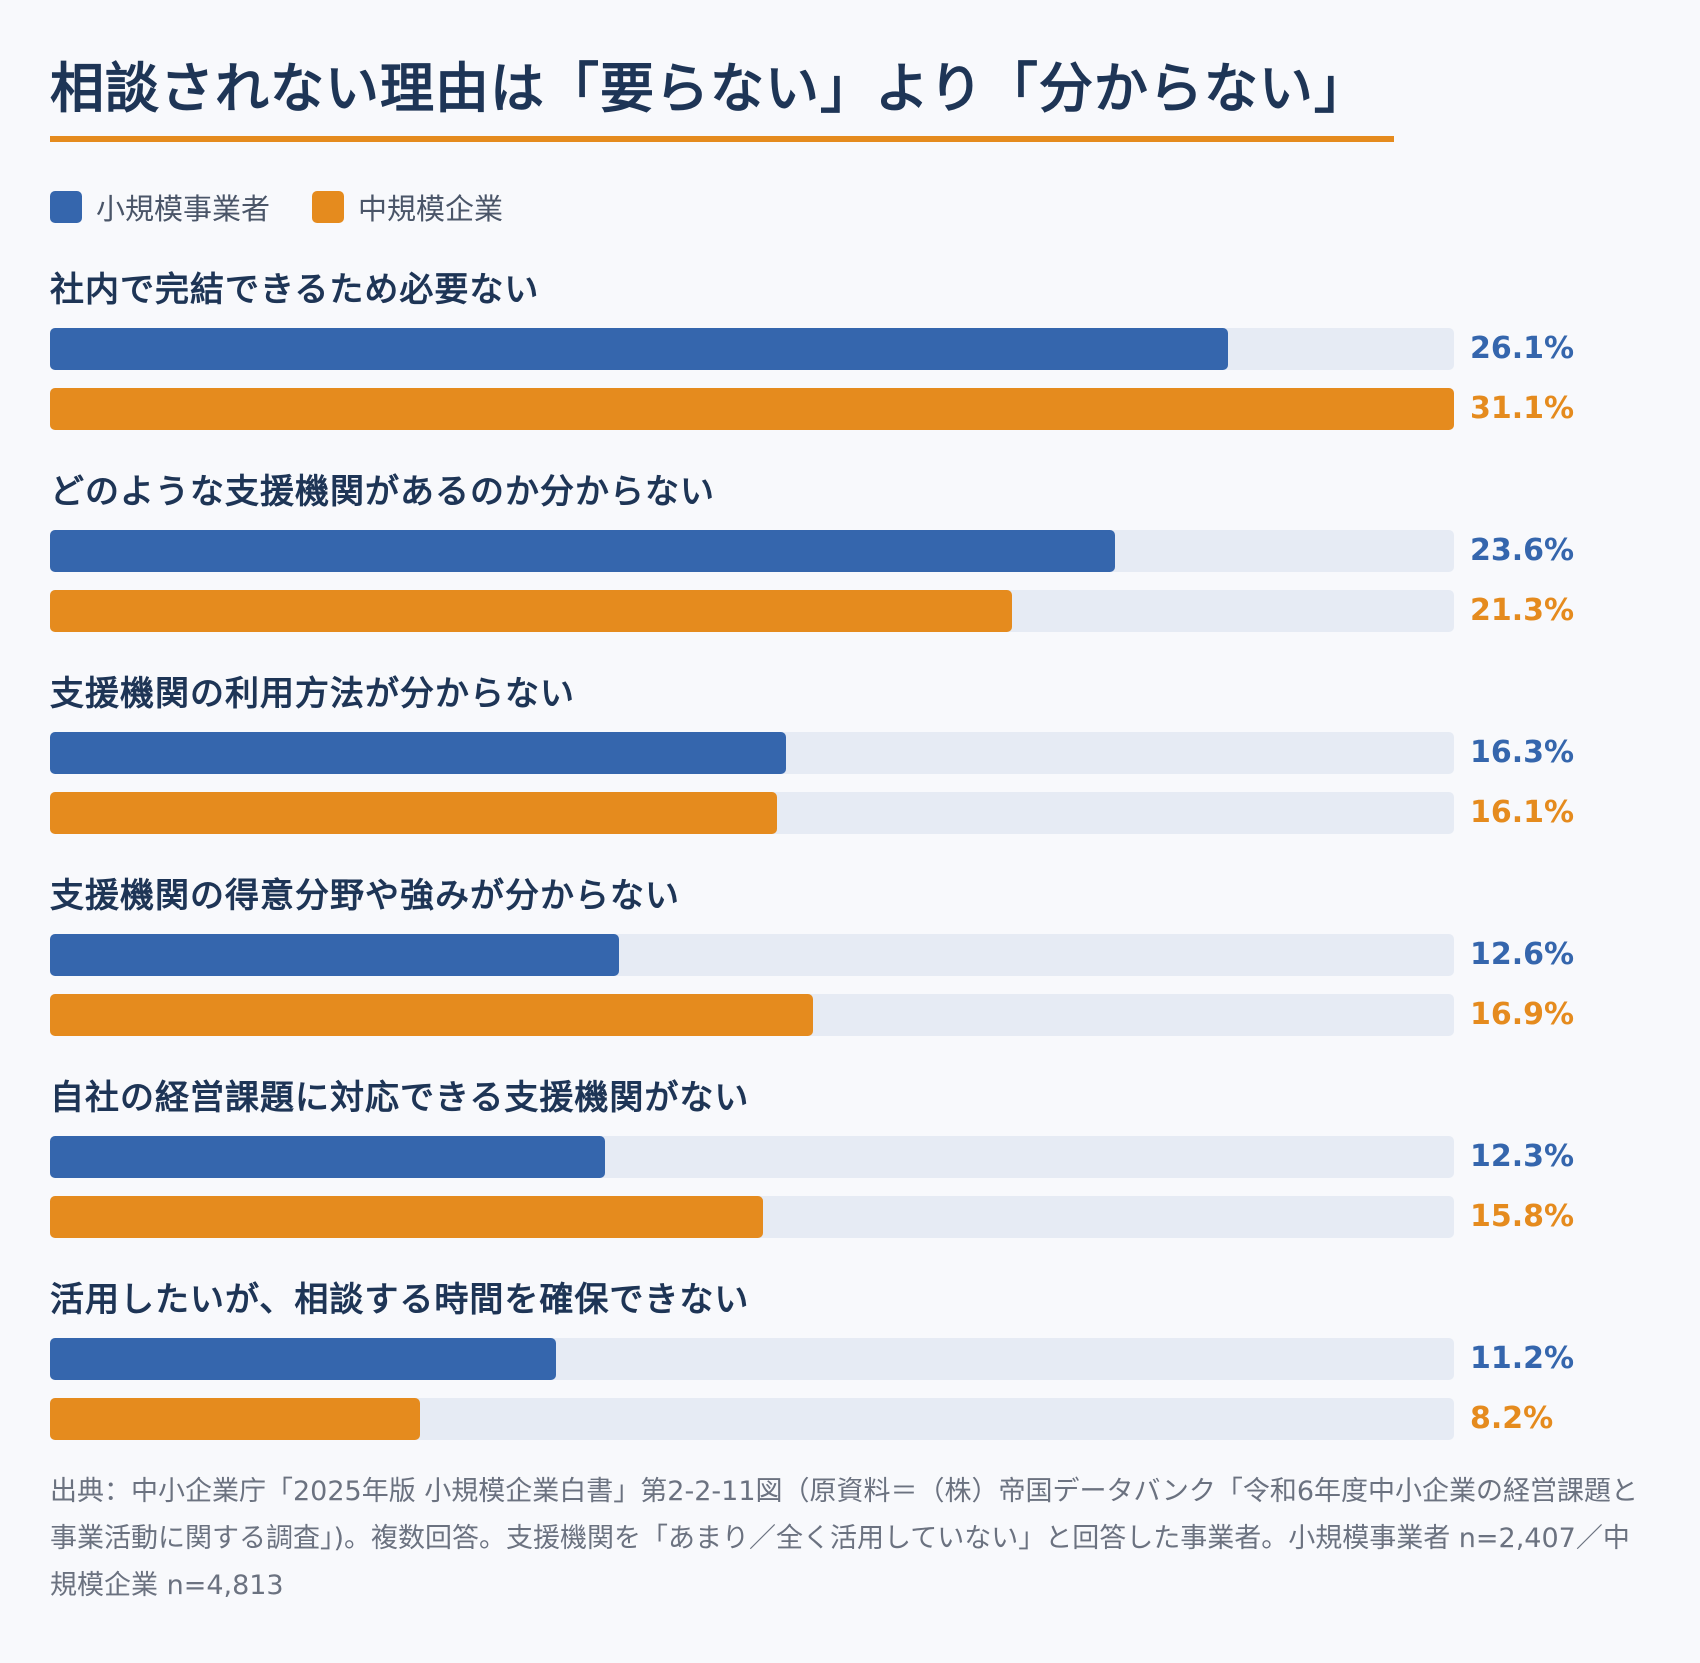  I want to click on legend-item-small: 小規模事業者, so click(160, 207).